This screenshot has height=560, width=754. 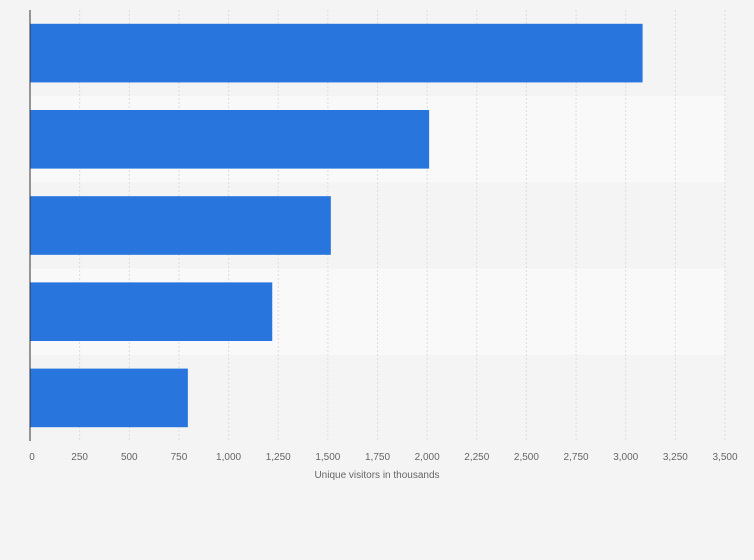 I want to click on x-tick-label: 3,000, so click(x=625, y=457).